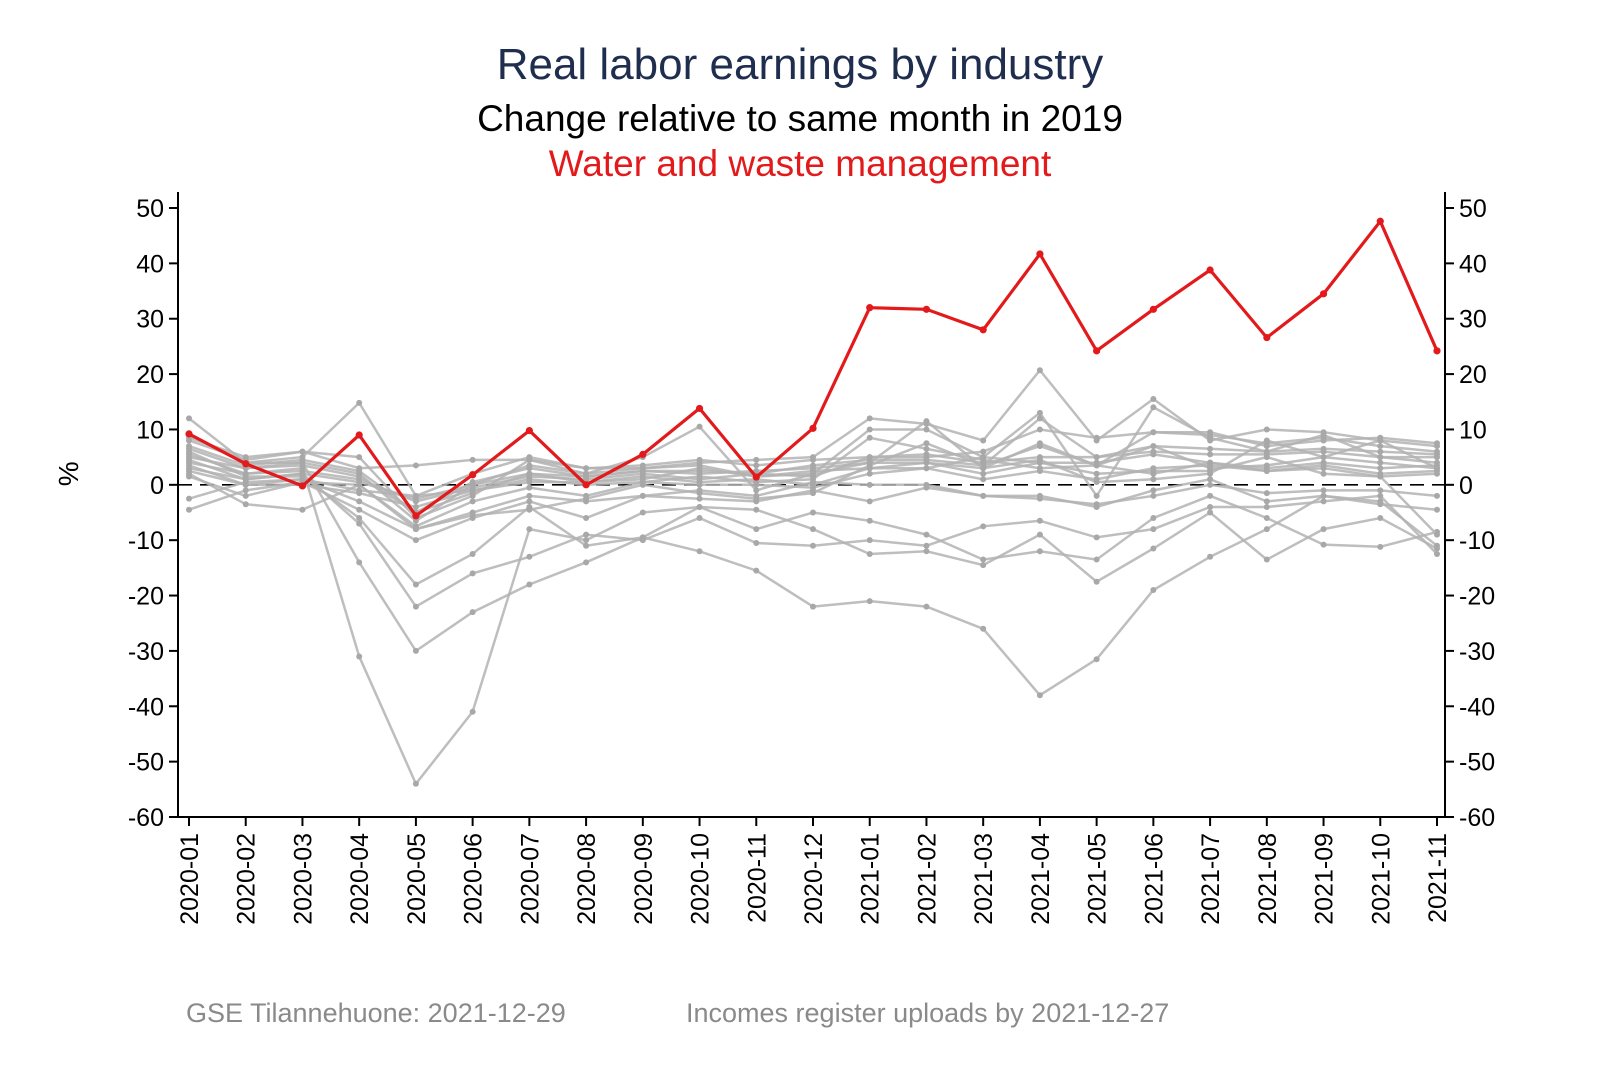 The width and height of the screenshot is (1600, 1067). Describe the element at coordinates (644, 879) in the screenshot. I see `x-tick-label: 2020-09` at that location.